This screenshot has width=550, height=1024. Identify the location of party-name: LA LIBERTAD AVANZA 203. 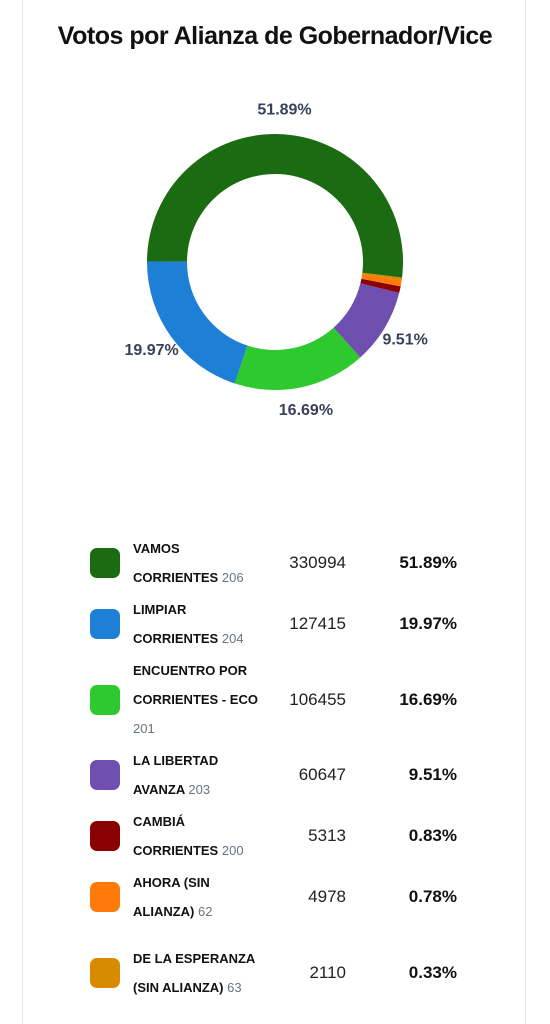
(195, 775).